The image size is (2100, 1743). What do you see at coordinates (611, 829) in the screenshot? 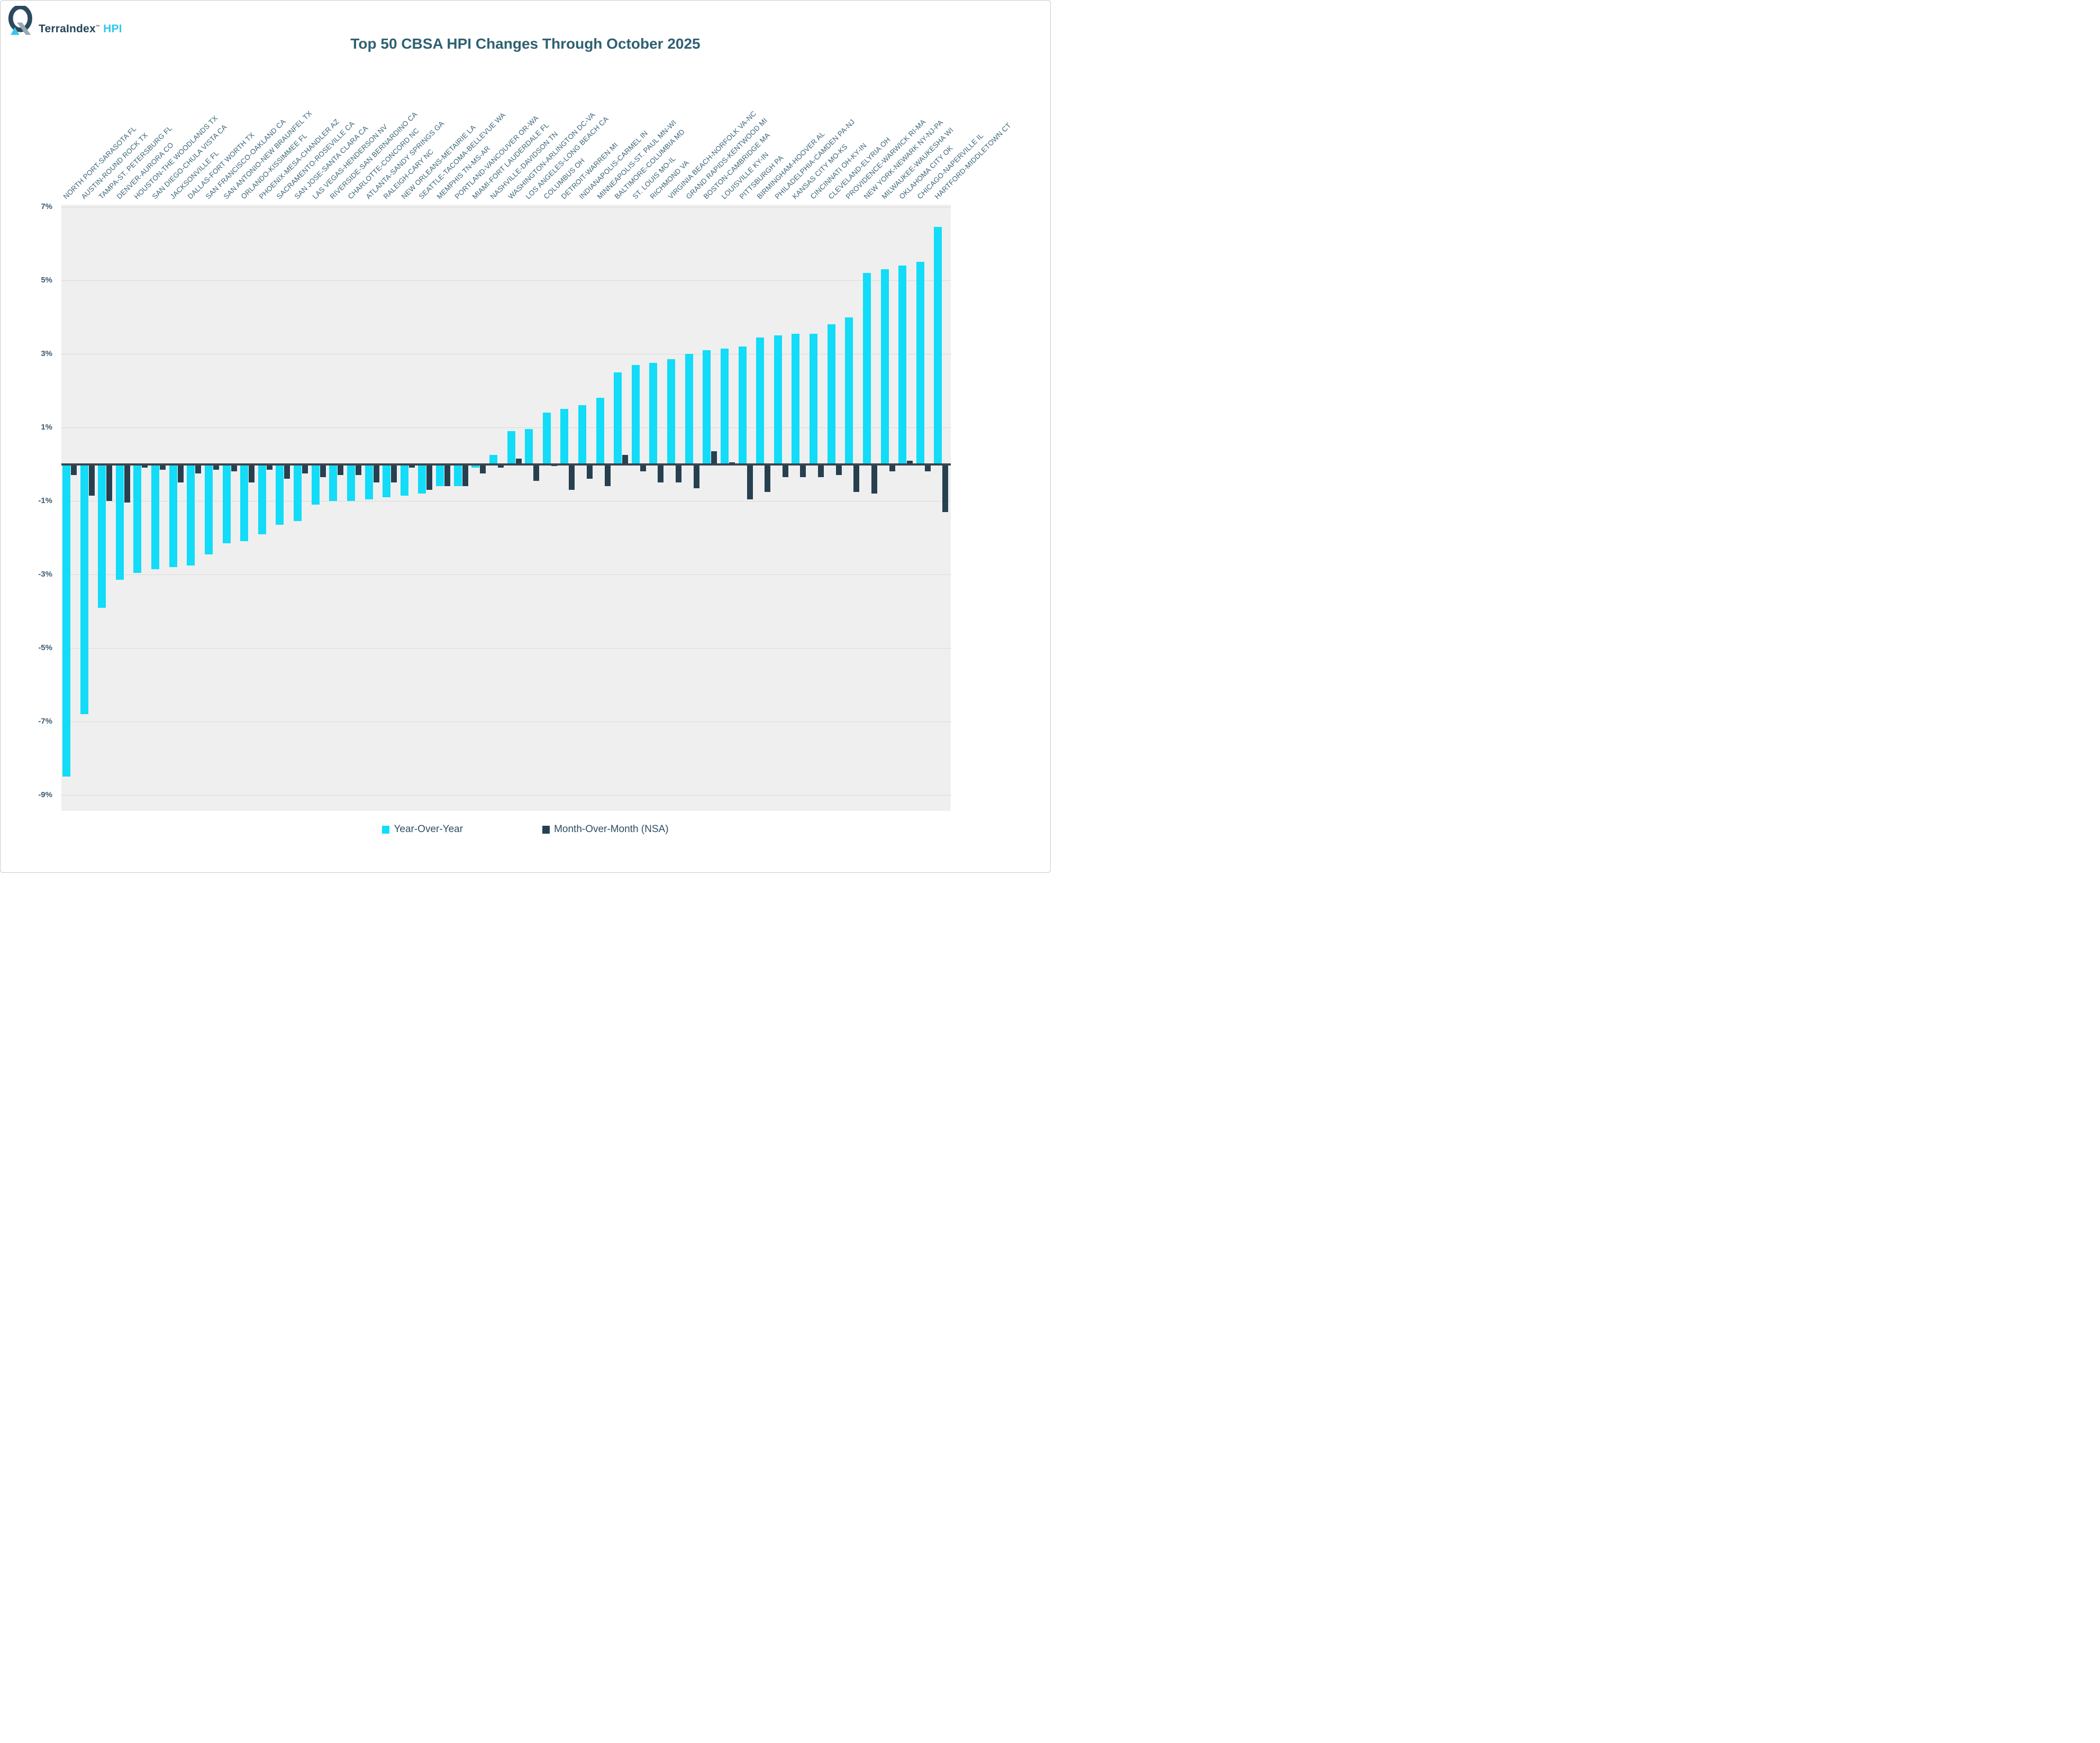
I see `legend-label-mom: Month-Over-Month (NSA)` at bounding box center [611, 829].